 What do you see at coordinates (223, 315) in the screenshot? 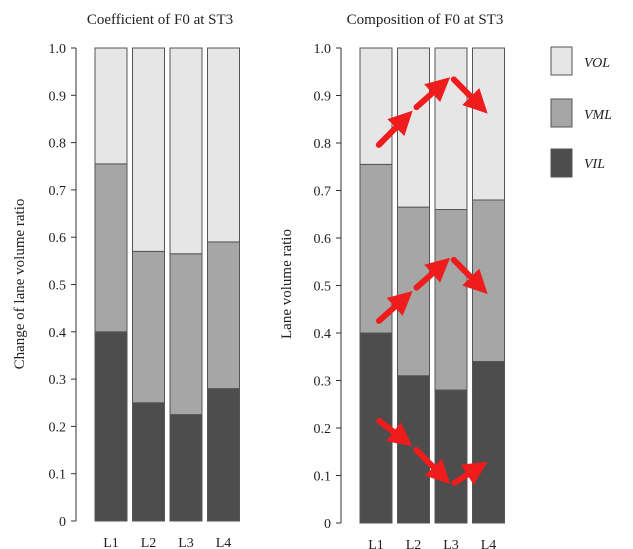
I see `bar-segment-vml-l4` at bounding box center [223, 315].